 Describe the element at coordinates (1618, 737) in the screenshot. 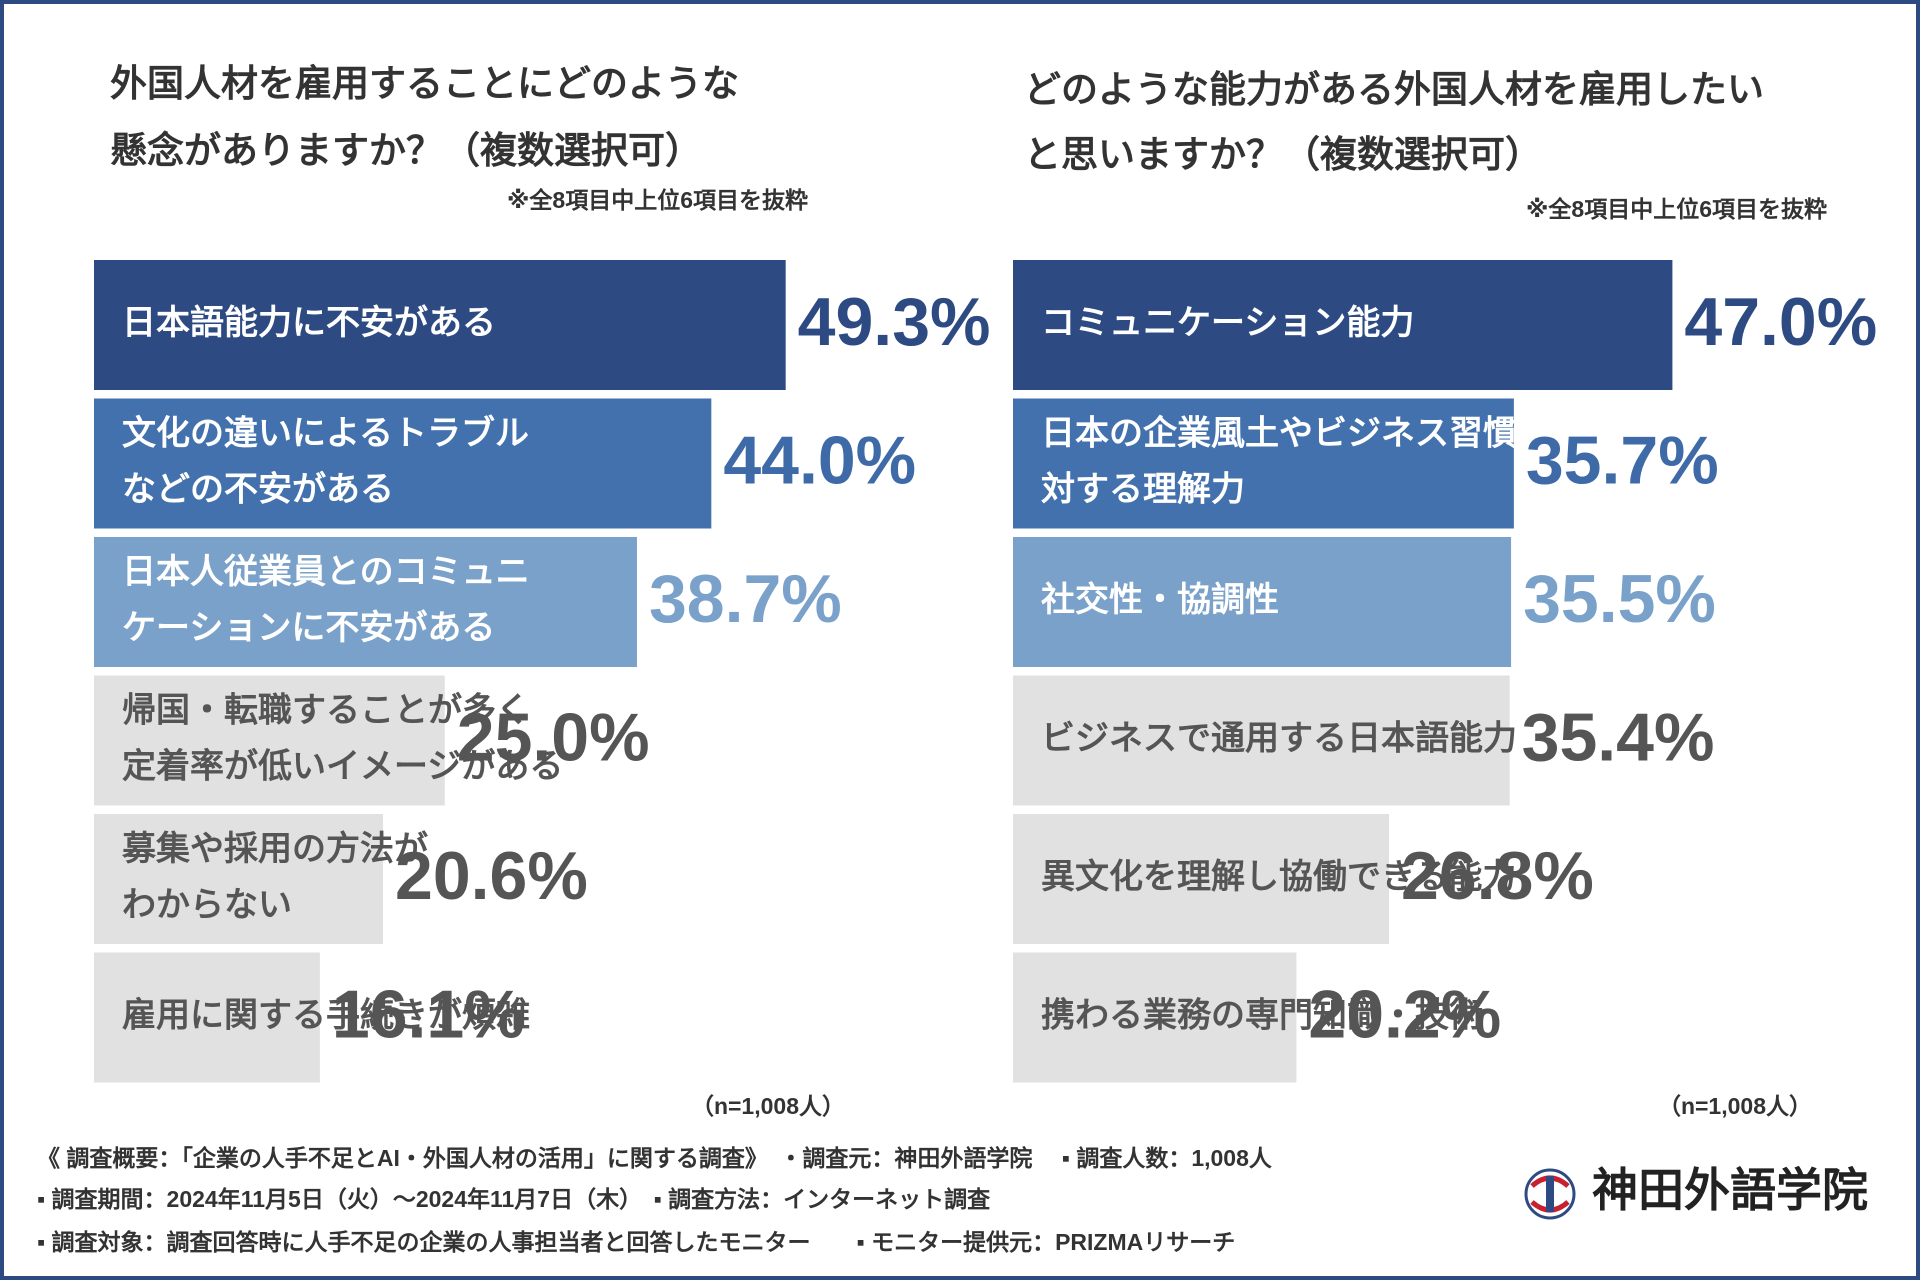

I see `value-label: 35.4%` at that location.